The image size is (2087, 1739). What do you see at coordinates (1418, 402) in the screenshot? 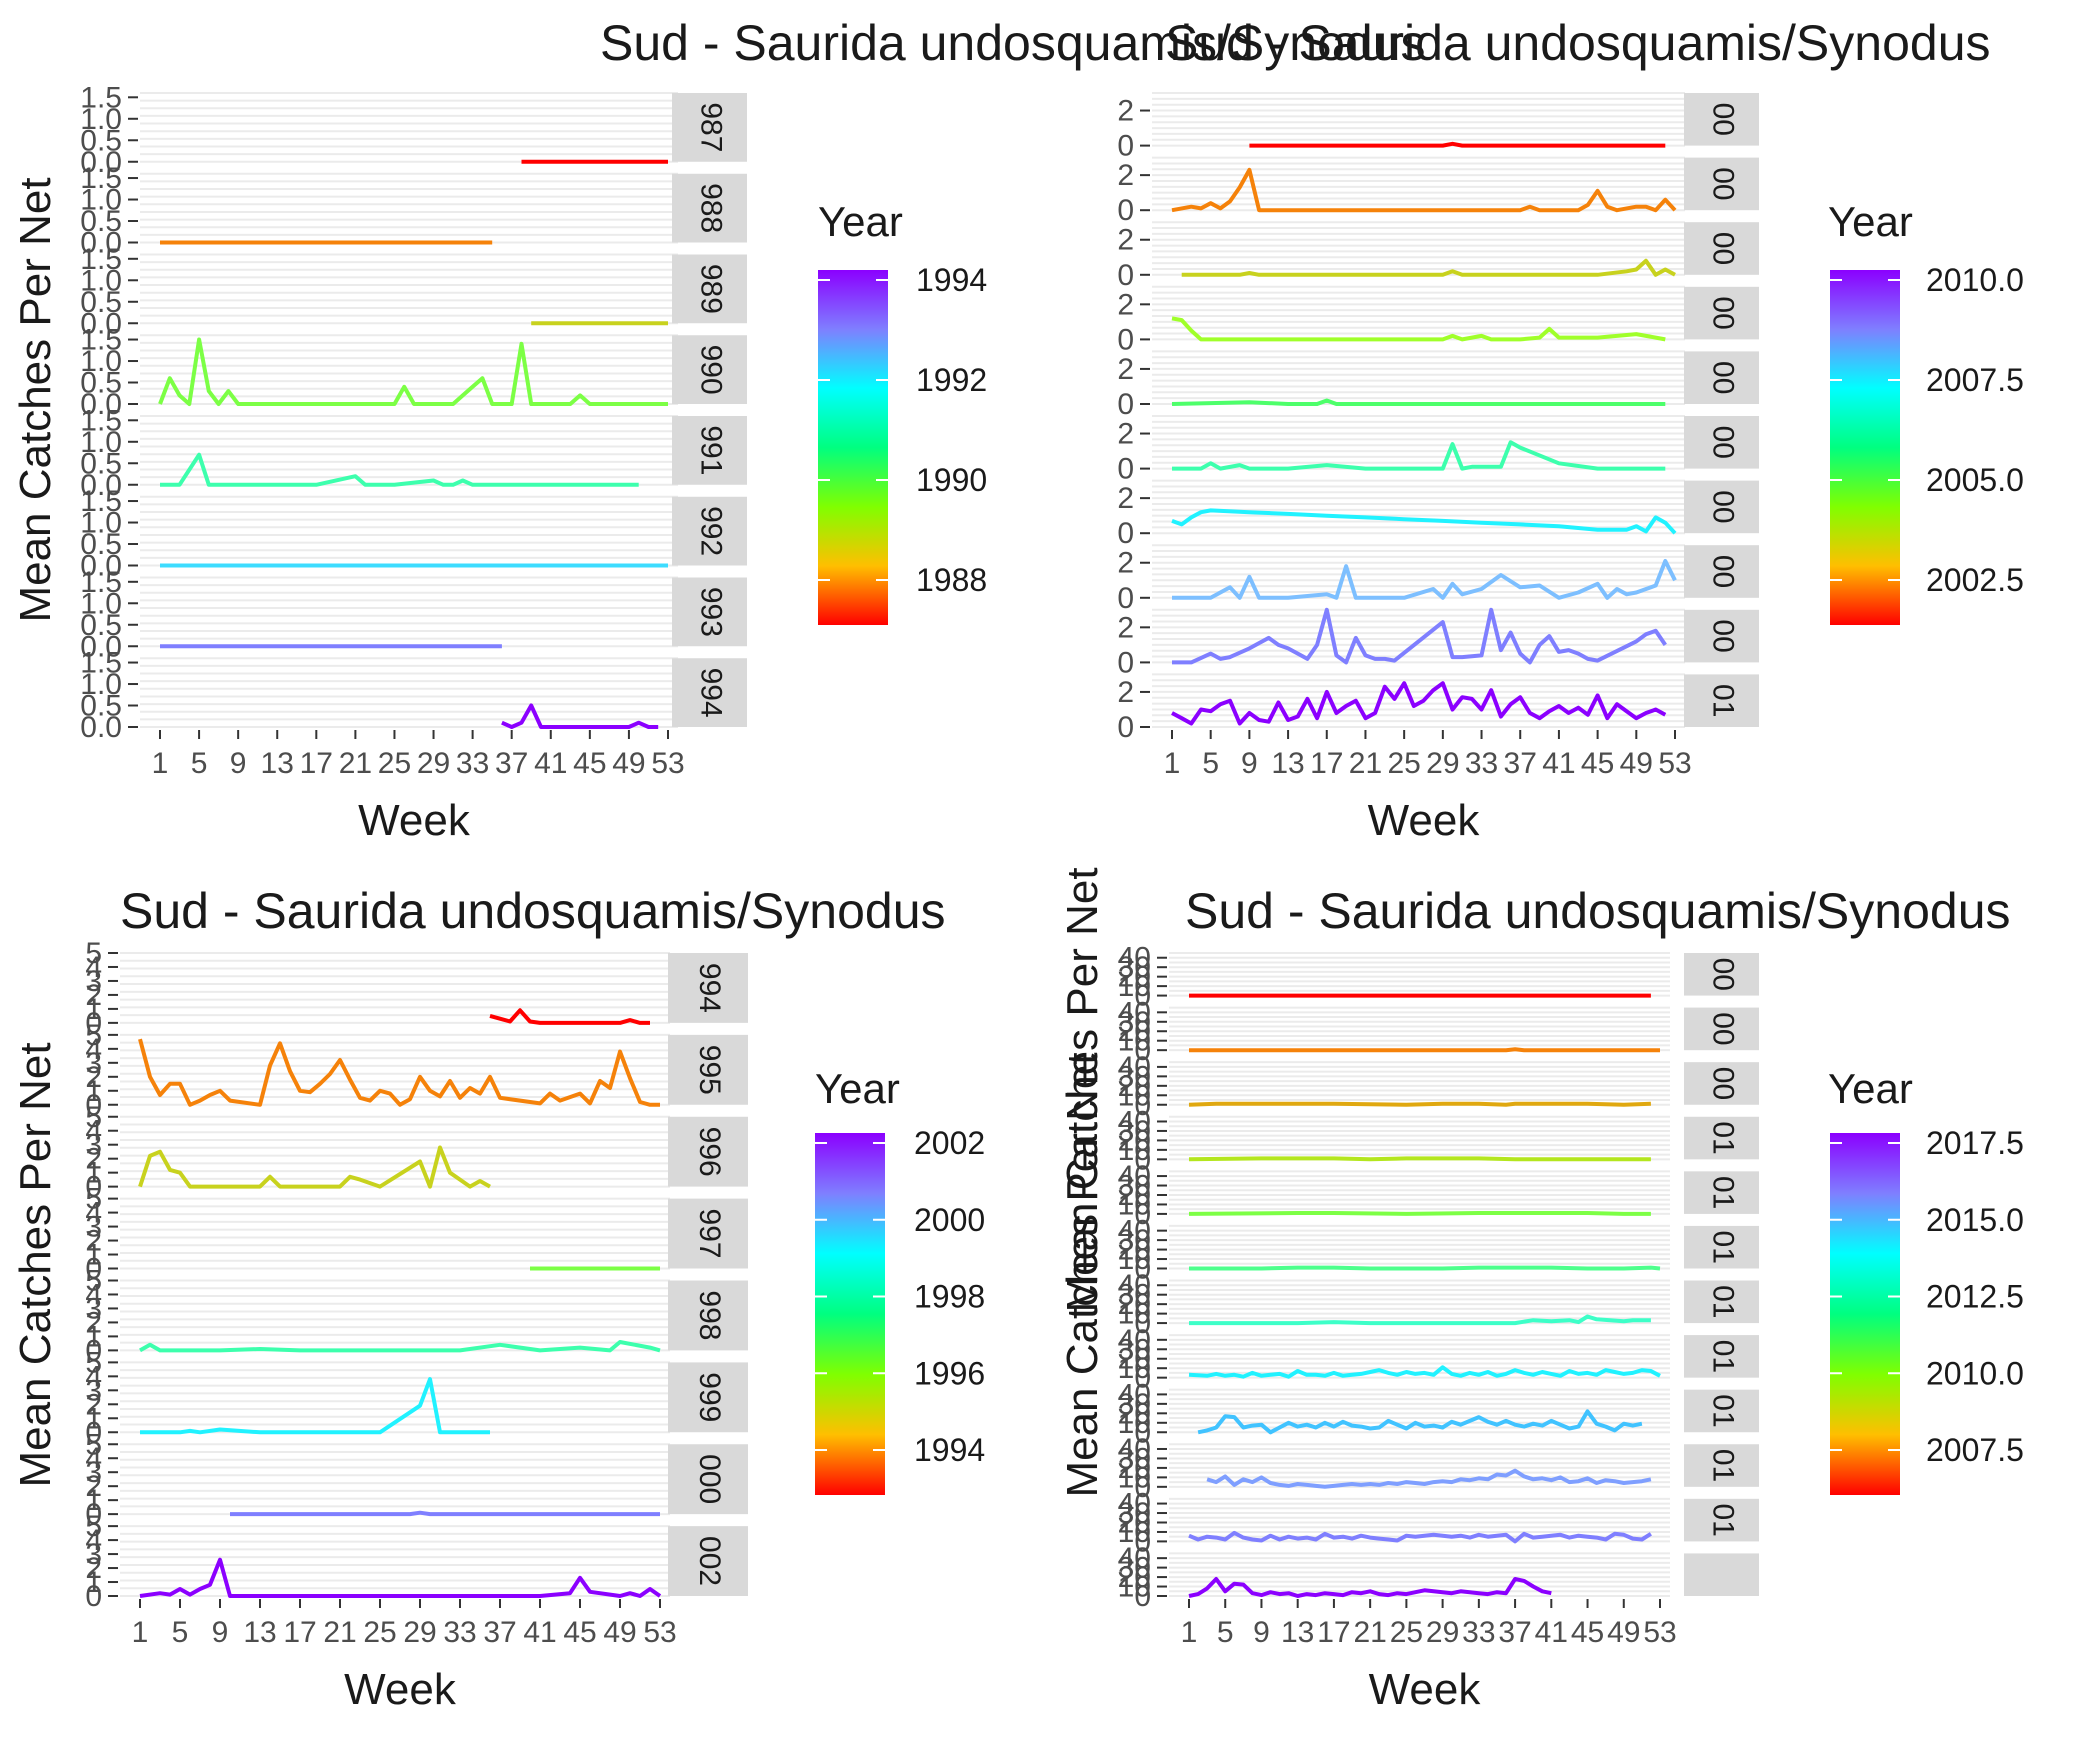
I see `series-line-2005` at bounding box center [1418, 402].